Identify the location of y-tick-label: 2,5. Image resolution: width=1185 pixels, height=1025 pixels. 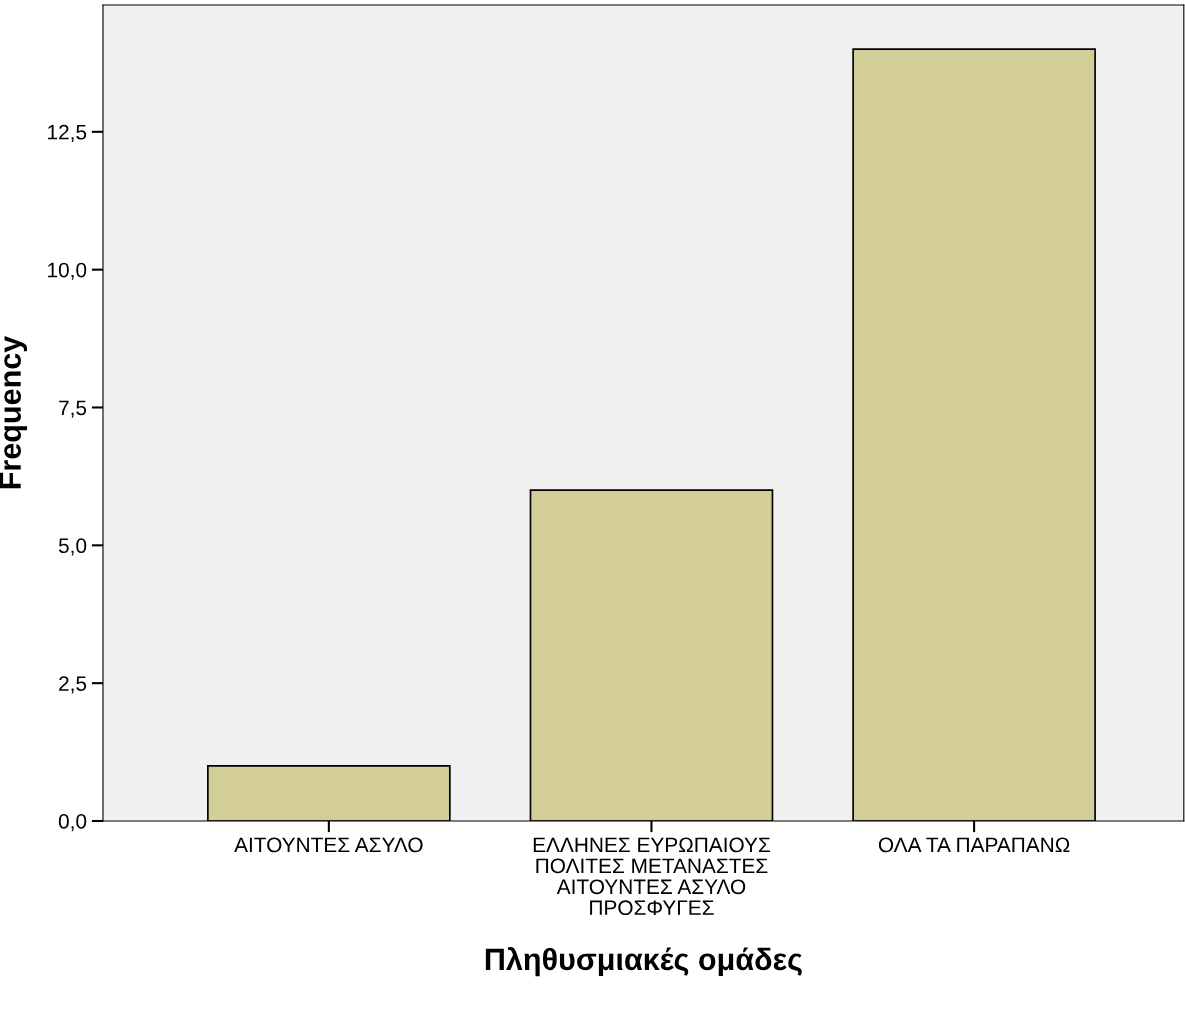
(73, 685).